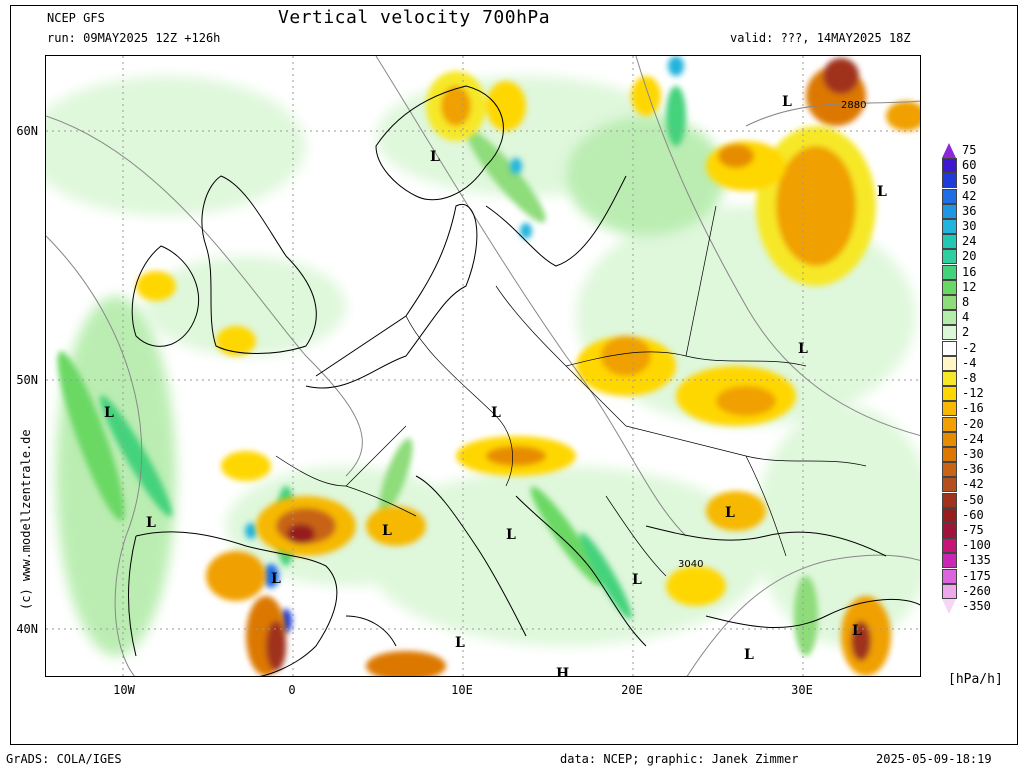 The width and height of the screenshot is (1024, 768). I want to click on legend-level-label: -12, so click(973, 393).